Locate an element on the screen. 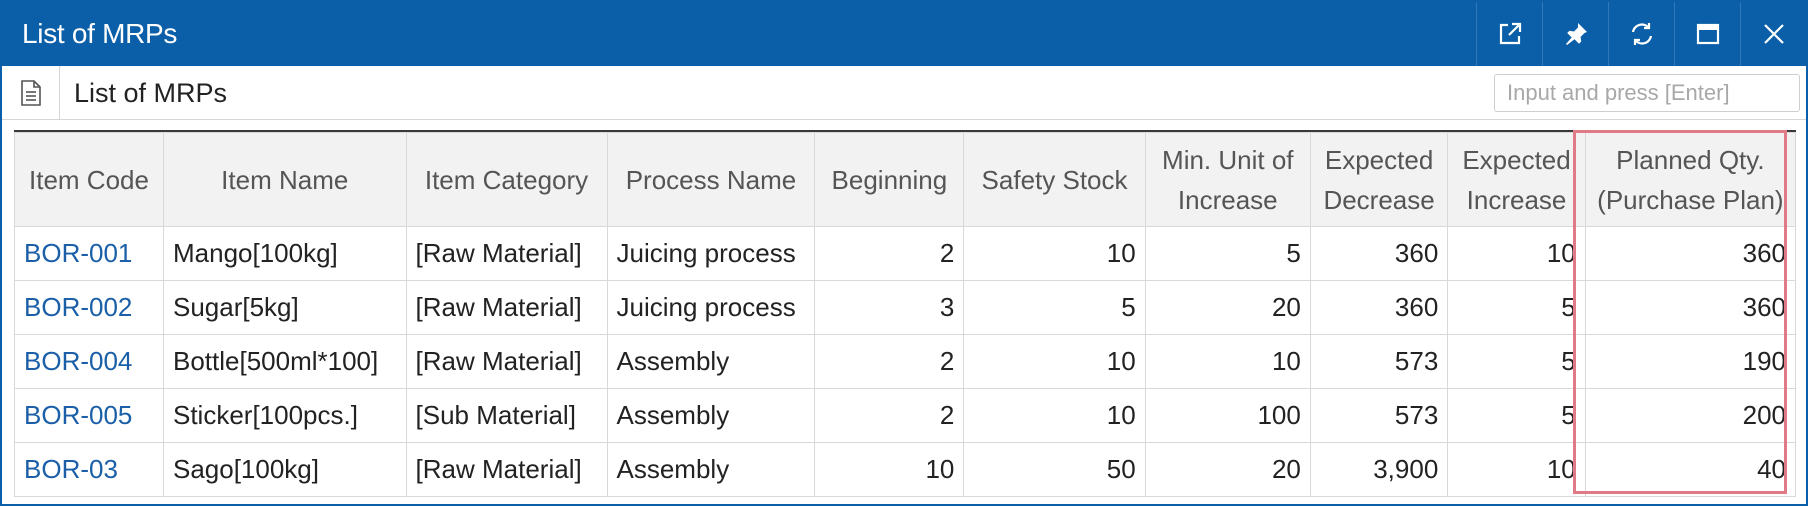  beginning-cell: 3 is located at coordinates (889, 307).